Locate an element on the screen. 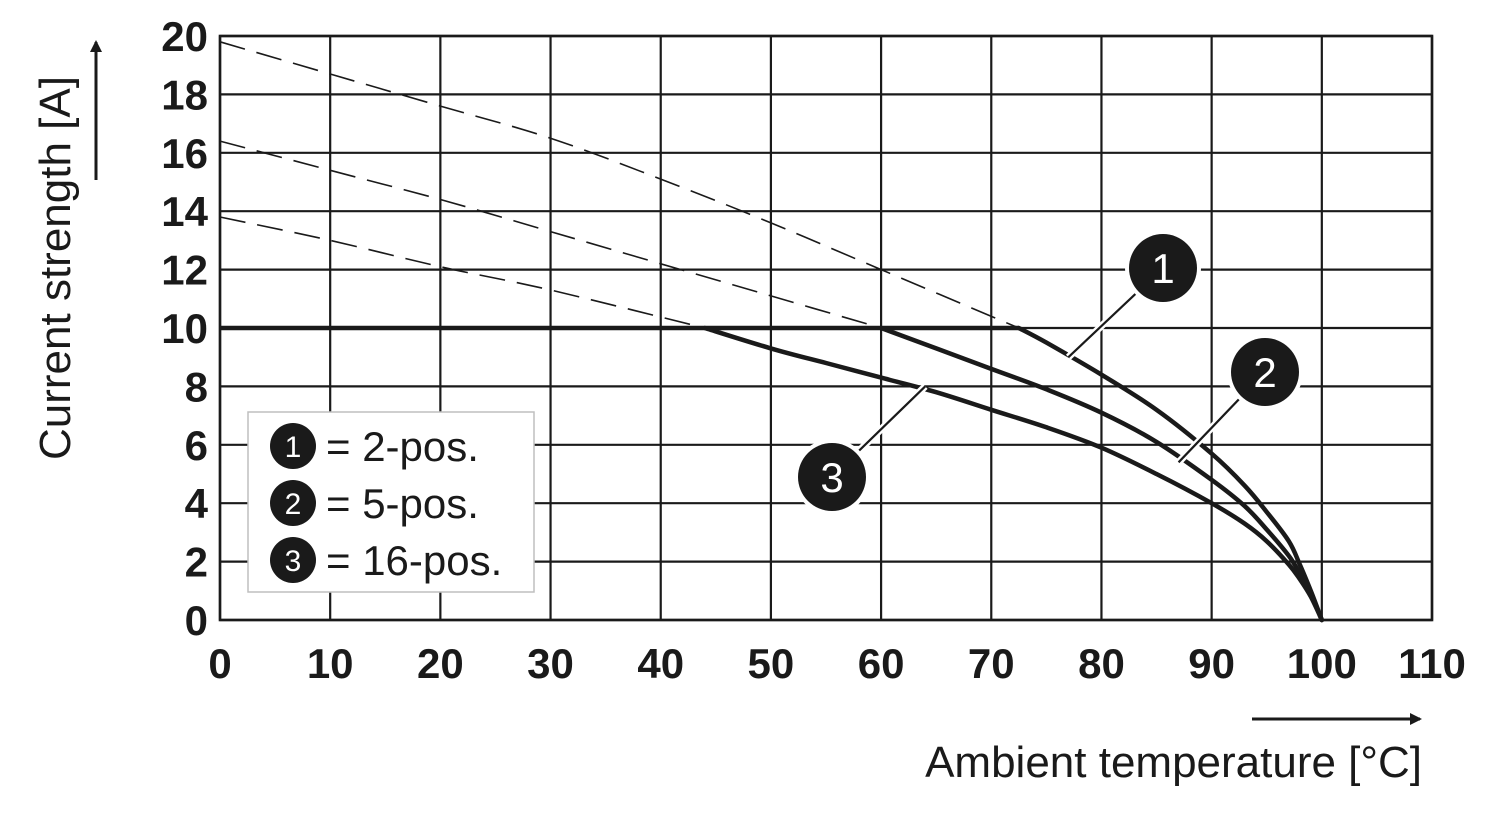 Image resolution: width=1500 pixels, height=825 pixels. x-tick-label: 50 is located at coordinates (771, 663).